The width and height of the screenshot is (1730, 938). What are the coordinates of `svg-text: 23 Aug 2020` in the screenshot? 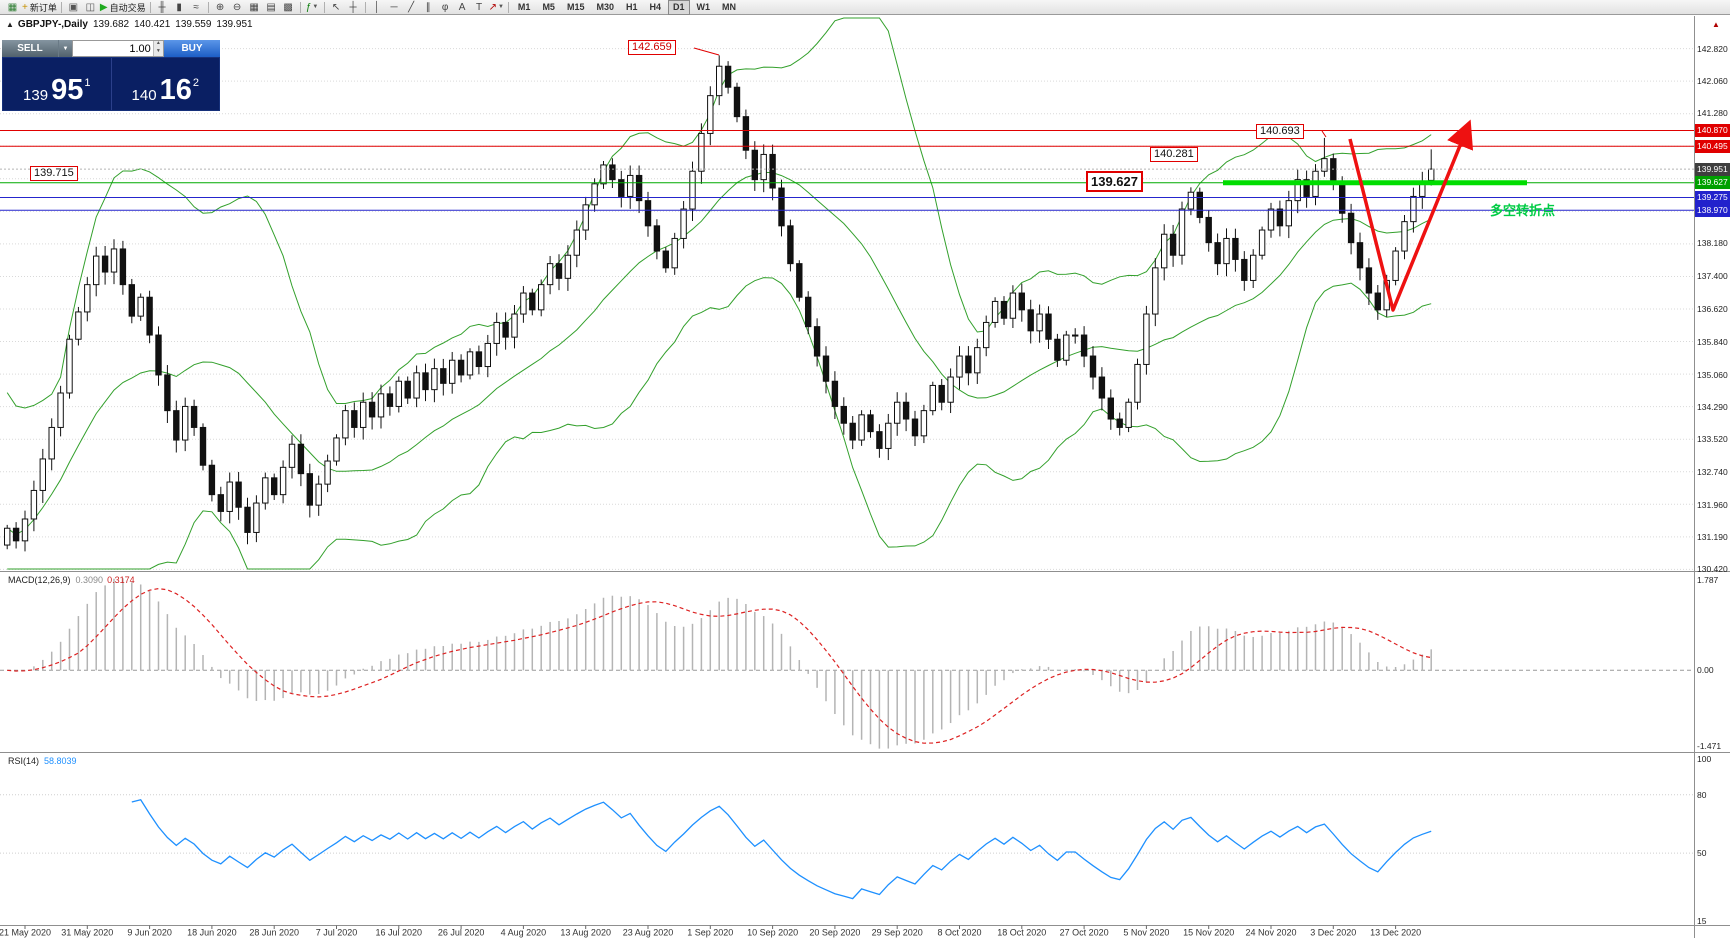 It's located at (648, 933).